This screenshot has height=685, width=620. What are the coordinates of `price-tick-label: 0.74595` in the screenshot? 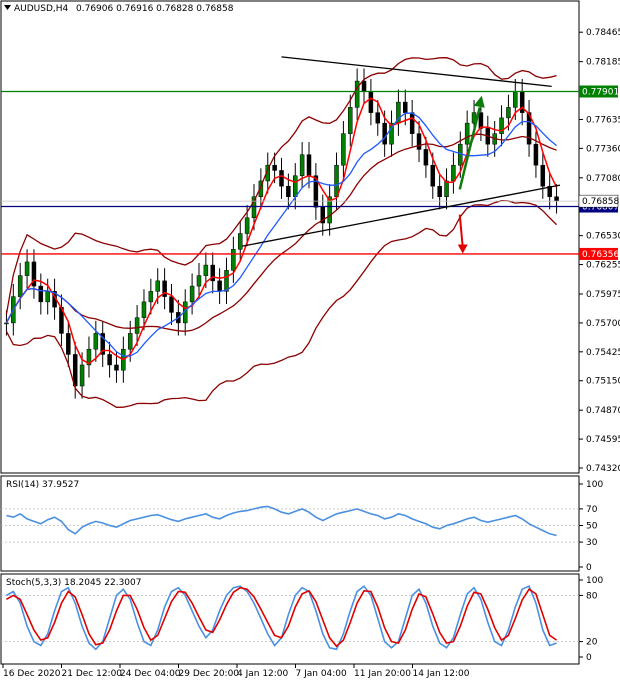 It's located at (603, 440).